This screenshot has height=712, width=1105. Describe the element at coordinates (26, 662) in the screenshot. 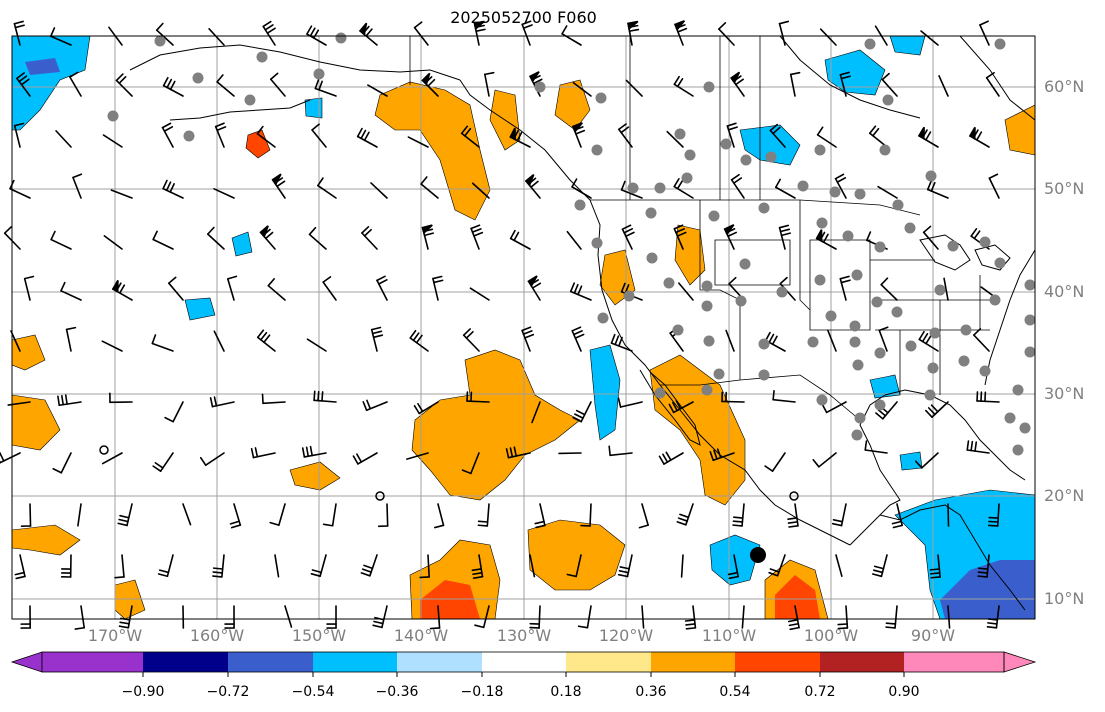

I see `colorbar-extend-low` at that location.